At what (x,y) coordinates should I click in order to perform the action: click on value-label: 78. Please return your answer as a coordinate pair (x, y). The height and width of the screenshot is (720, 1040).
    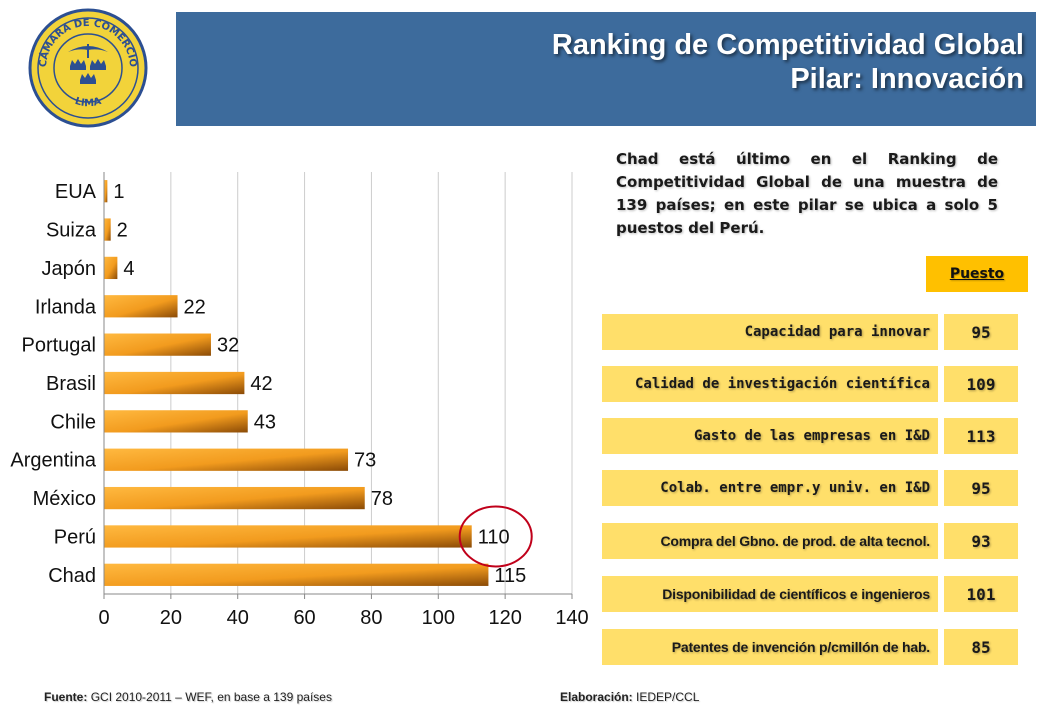
    Looking at the image, I should click on (382, 499).